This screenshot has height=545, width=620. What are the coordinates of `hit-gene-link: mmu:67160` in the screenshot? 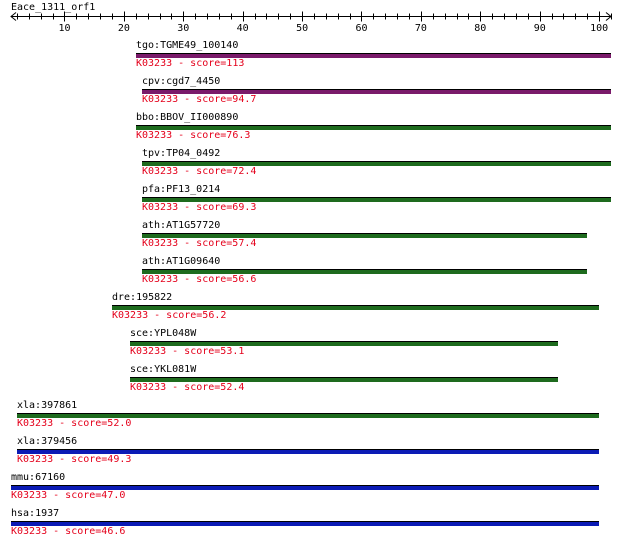 It's located at (38, 477).